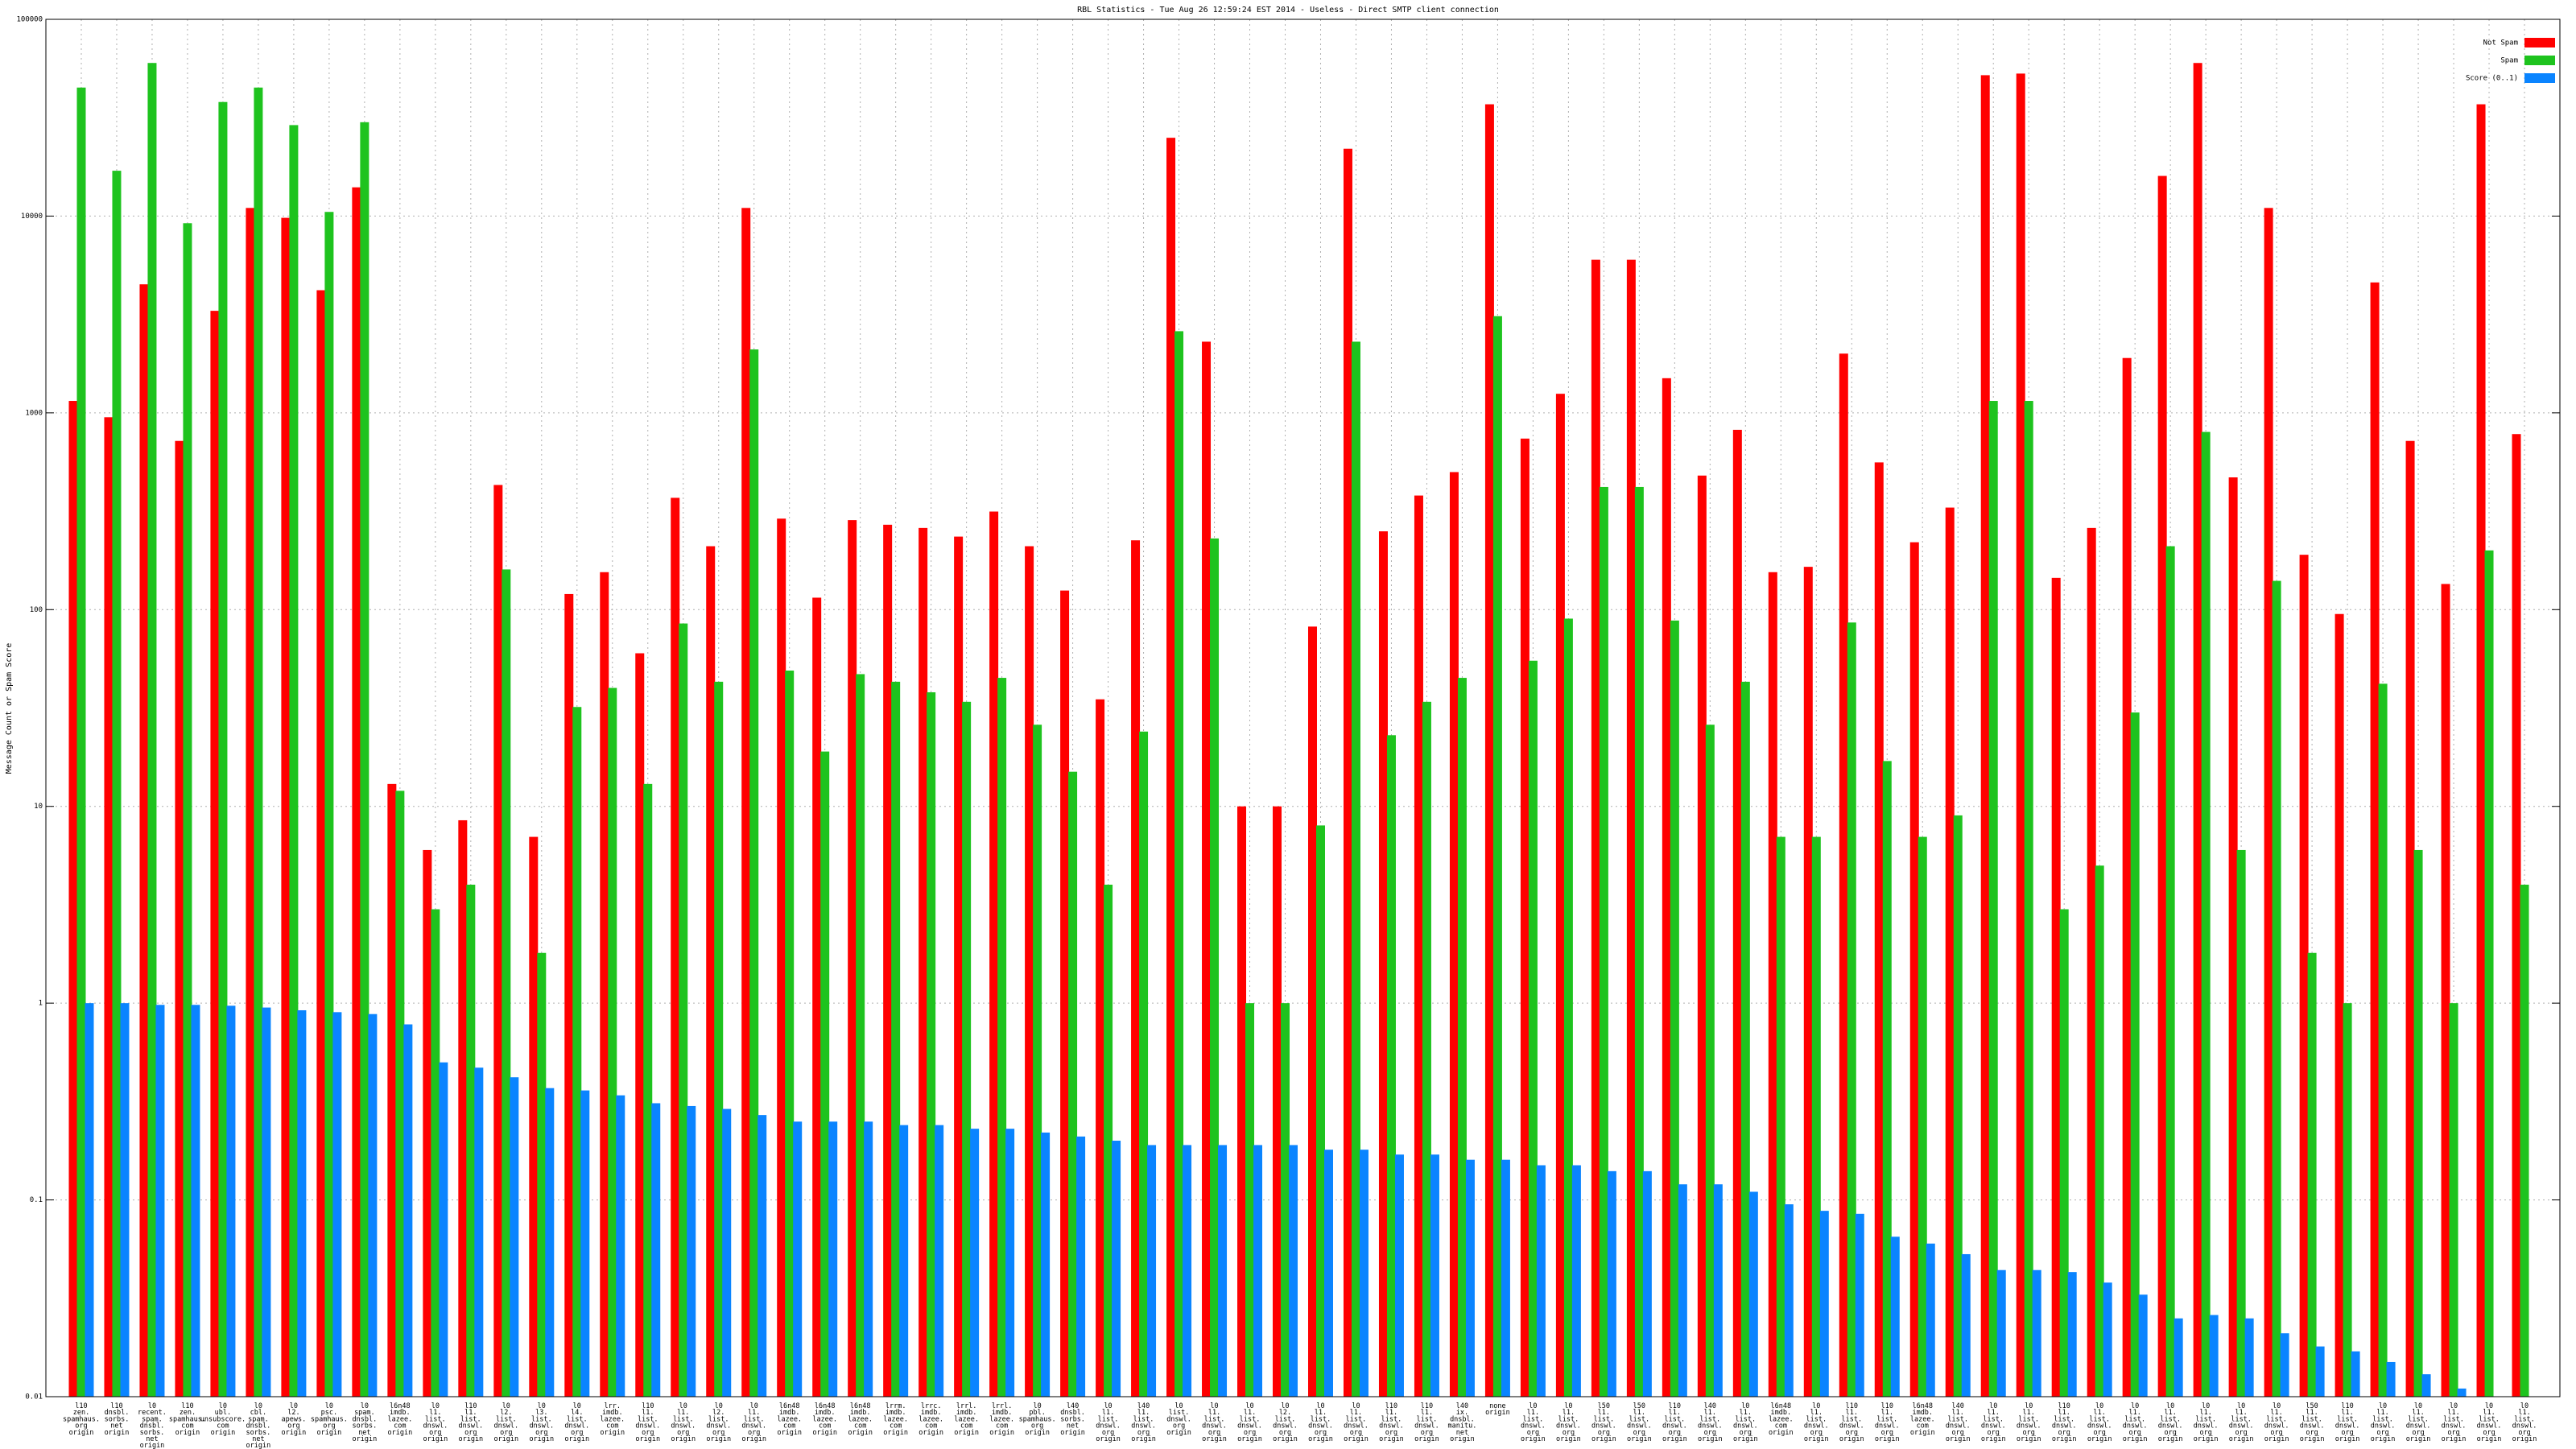 Image resolution: width=2576 pixels, height=1449 pixels. What do you see at coordinates (1462, 1422) in the screenshot?
I see `x-tick-label: l40 ix. dnsbl. manitu. net origin` at bounding box center [1462, 1422].